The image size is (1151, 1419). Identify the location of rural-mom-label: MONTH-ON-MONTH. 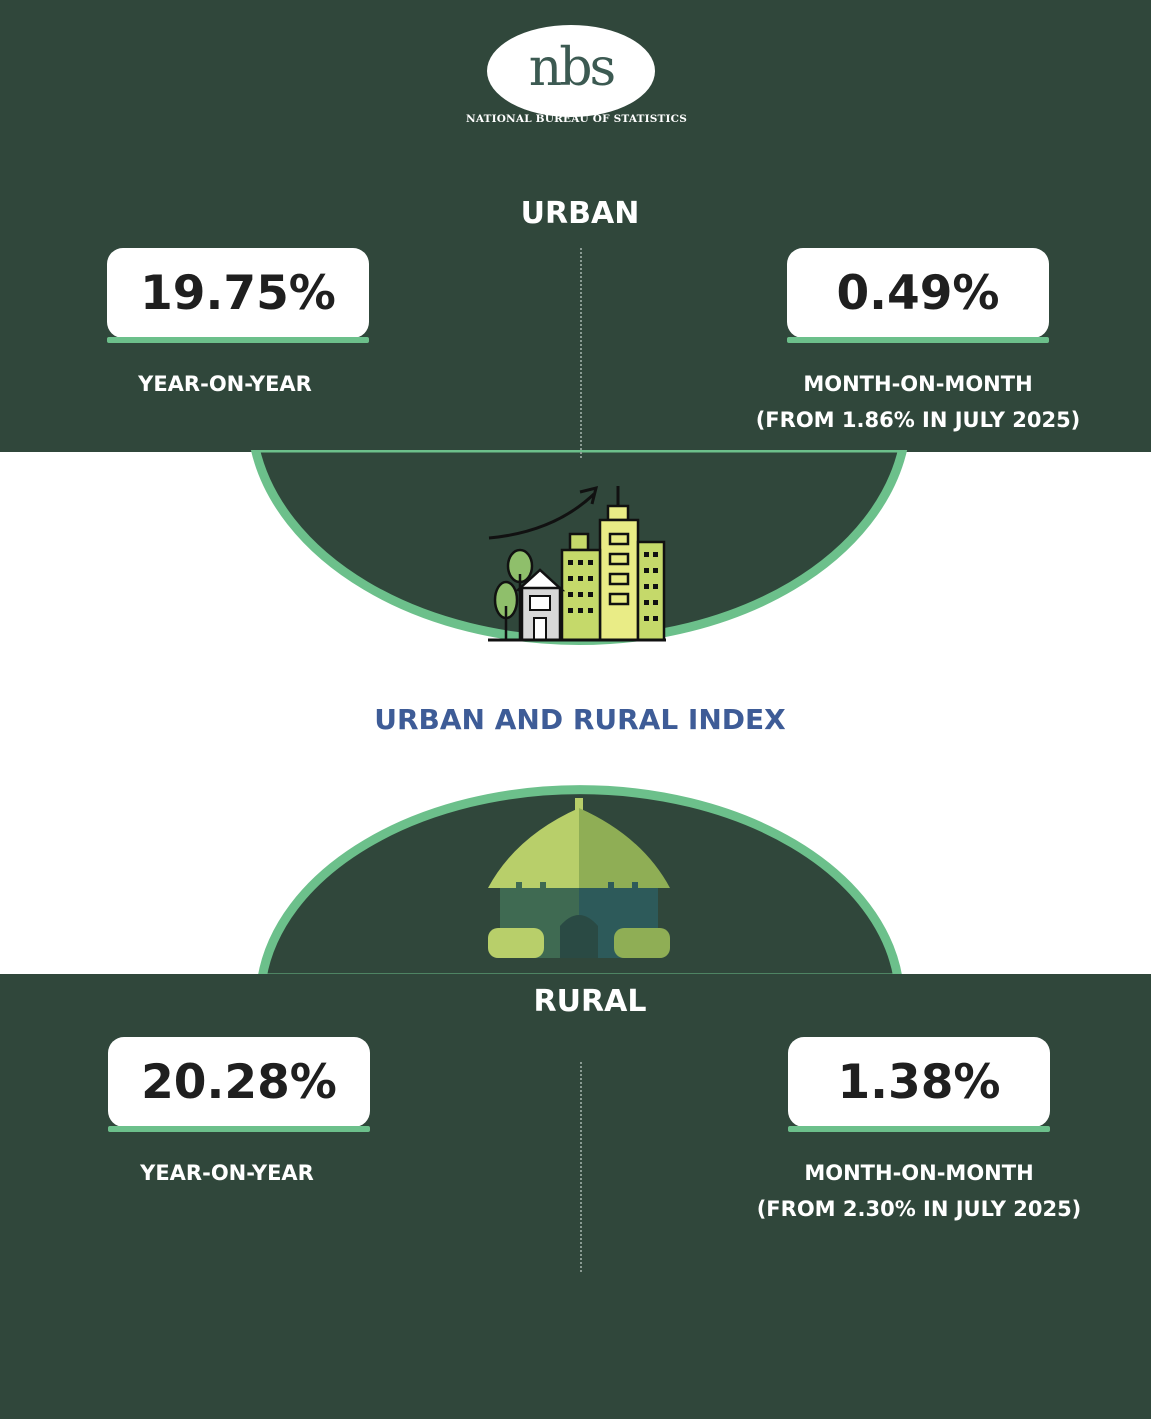
(919, 1173).